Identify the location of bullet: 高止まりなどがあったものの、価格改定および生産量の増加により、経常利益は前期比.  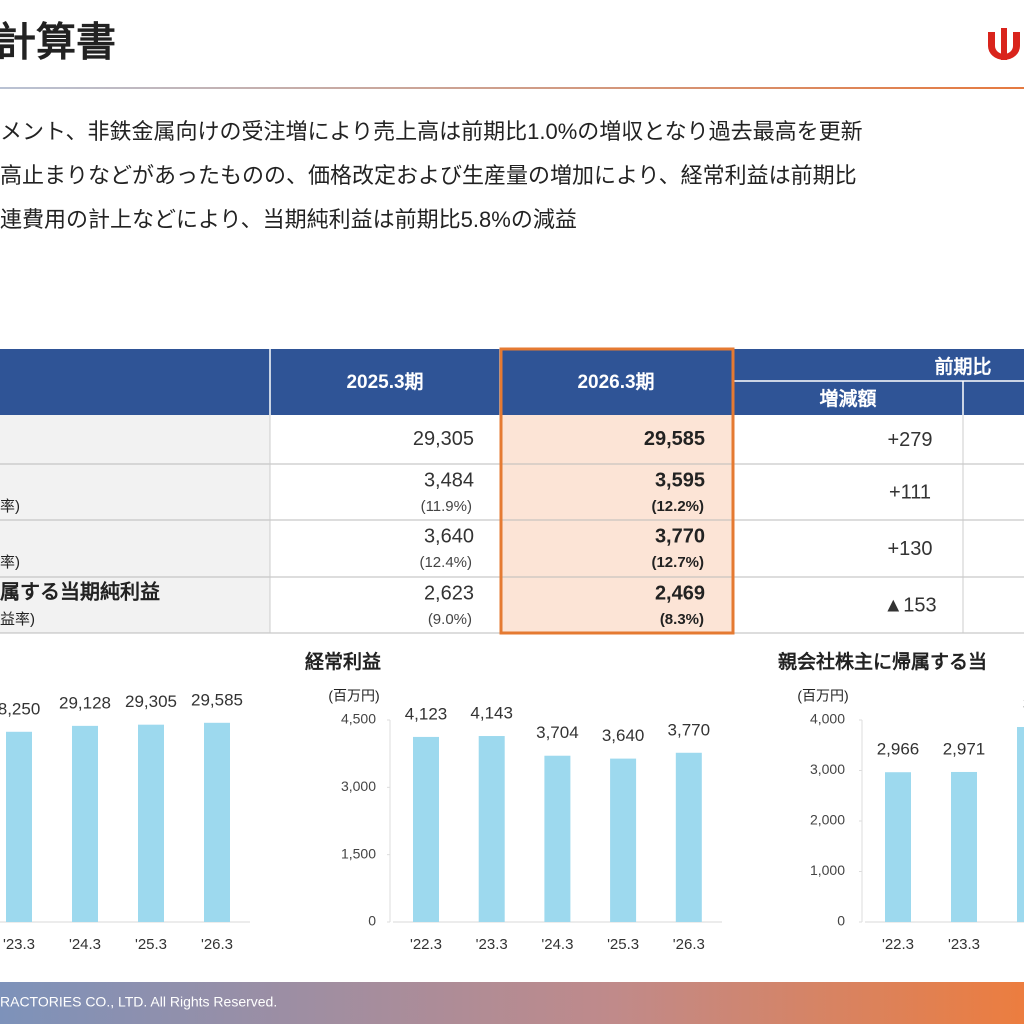
(428, 175).